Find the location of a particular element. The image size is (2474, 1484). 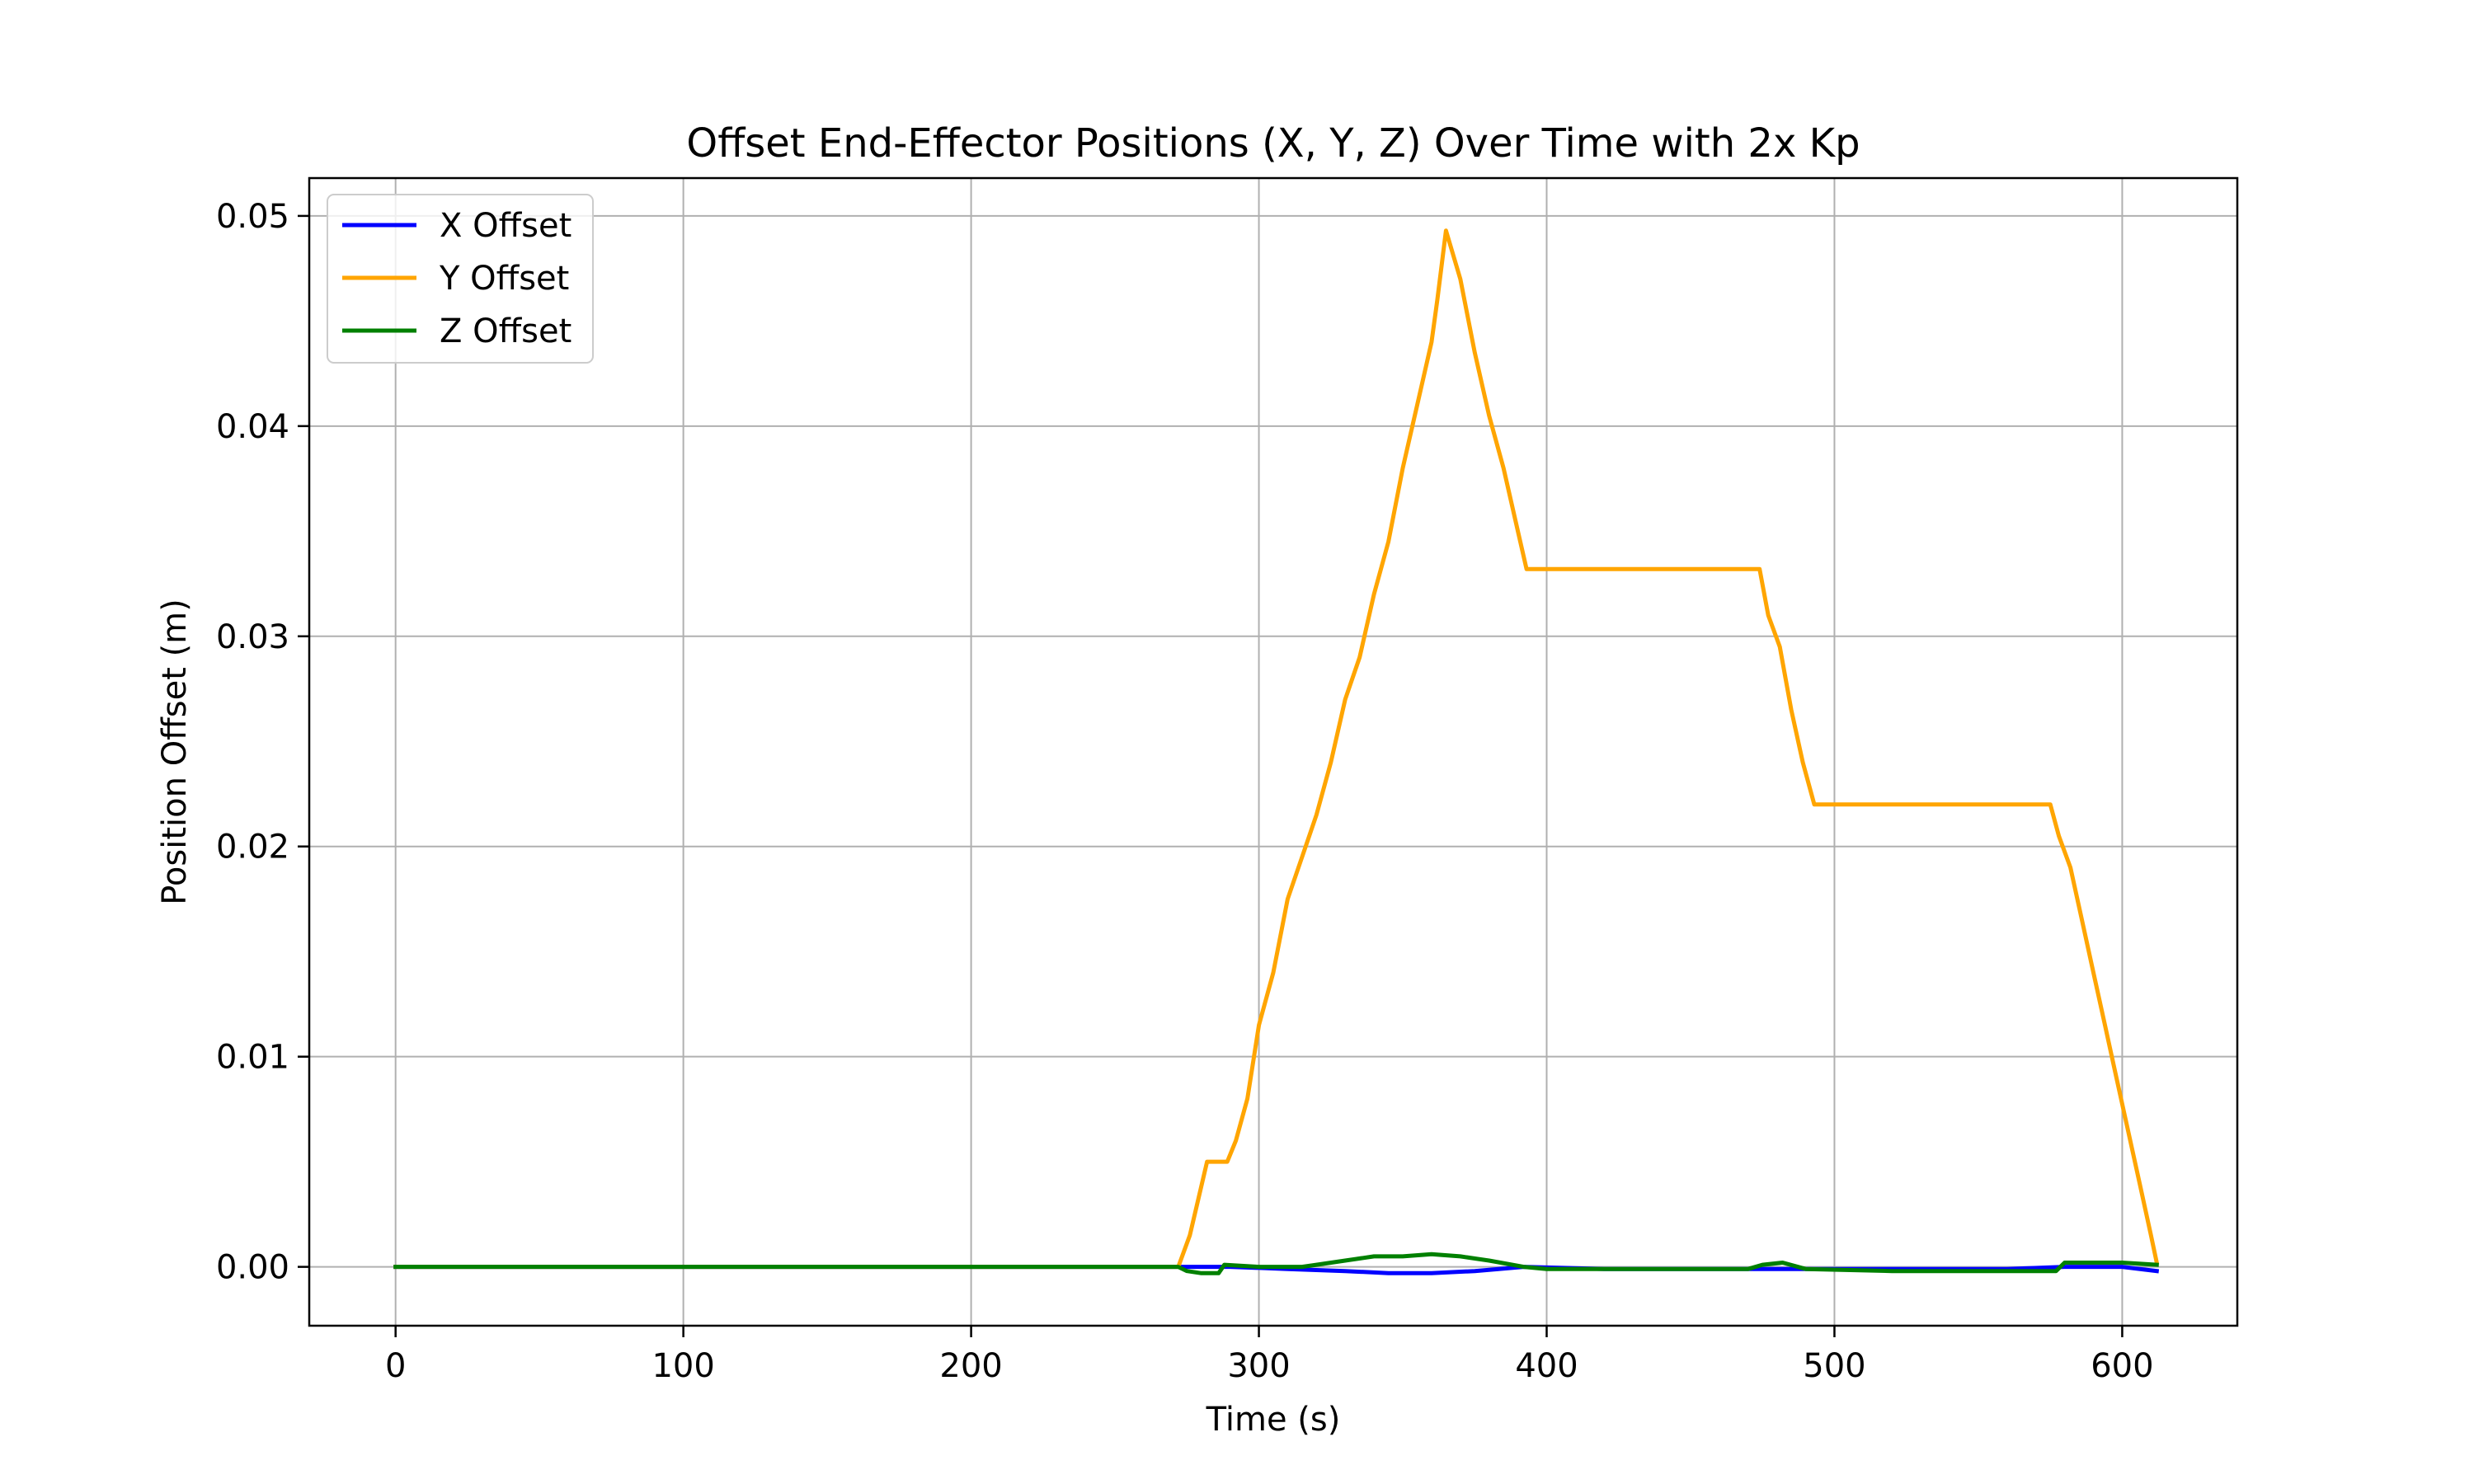

x-tick-label: 500 is located at coordinates (1834, 1366).